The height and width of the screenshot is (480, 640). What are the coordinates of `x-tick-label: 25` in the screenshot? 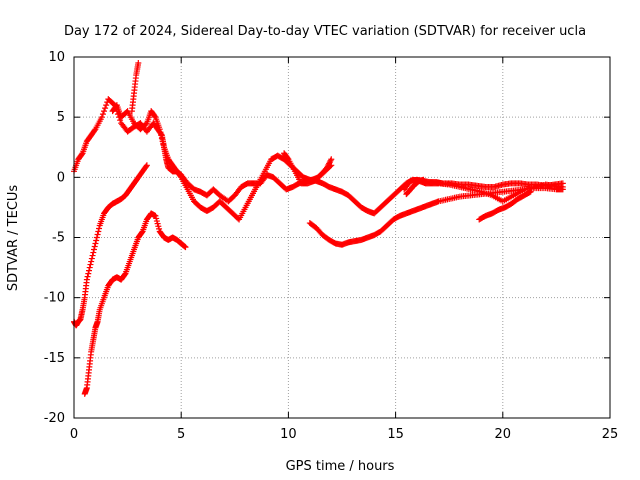 It's located at (610, 434).